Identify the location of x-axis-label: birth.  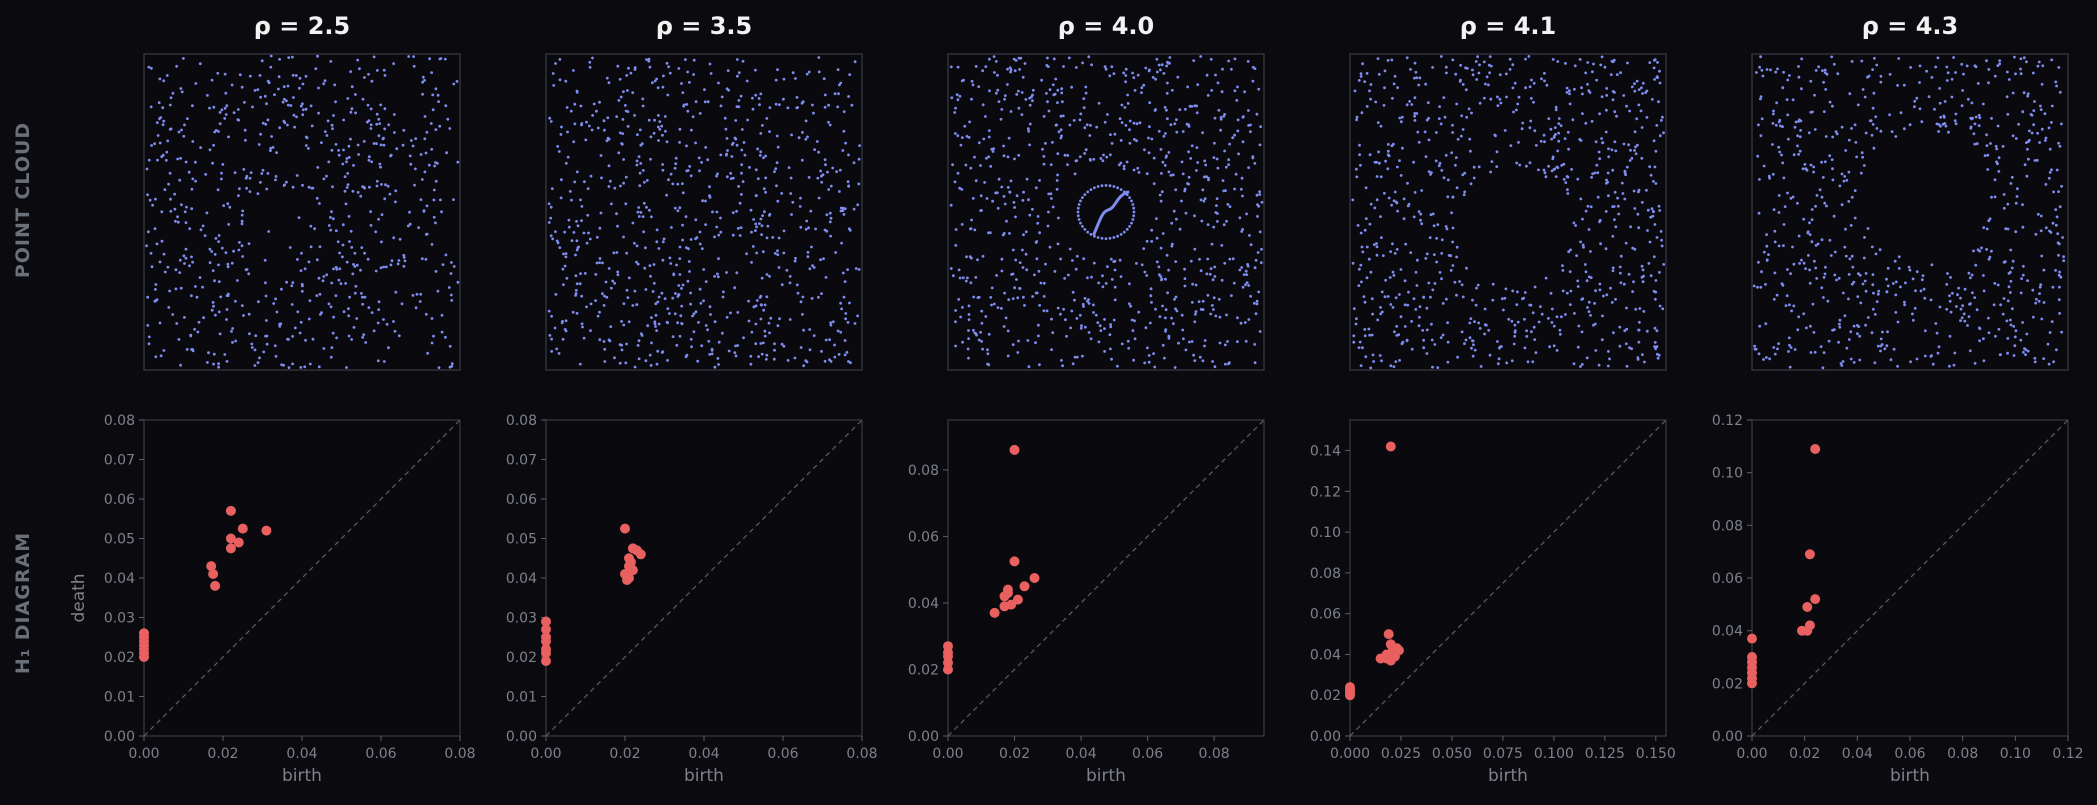
(1910, 776).